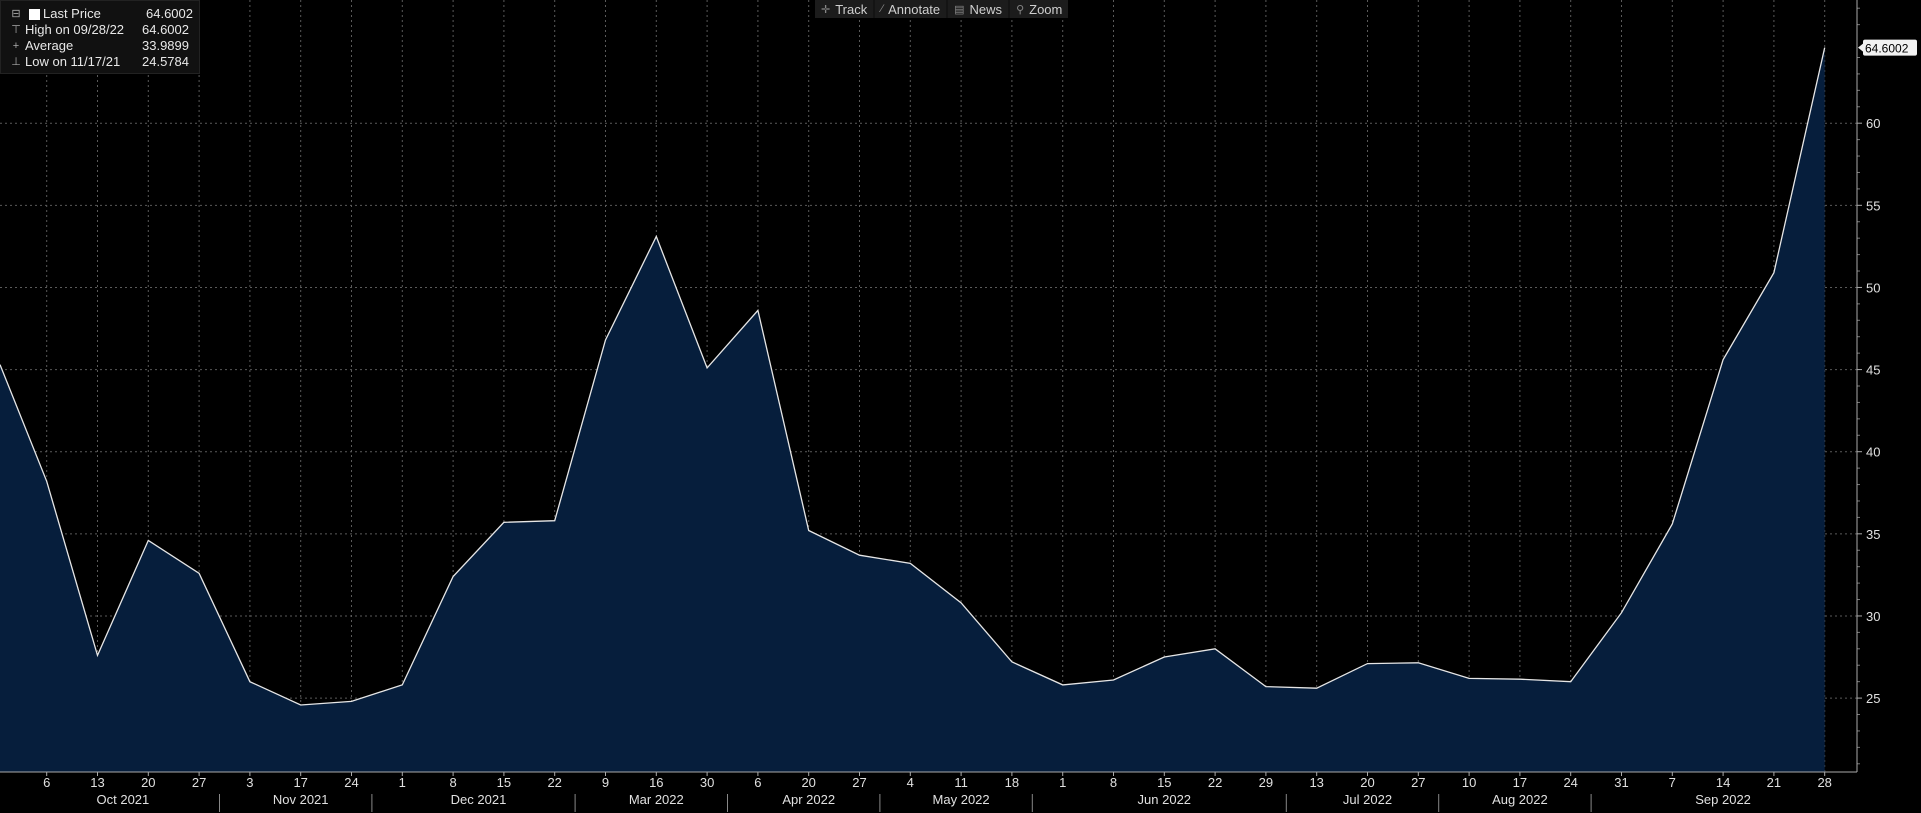 The image size is (1921, 813). What do you see at coordinates (75, 29) in the screenshot?
I see `legend-label: High on 09/28/22` at bounding box center [75, 29].